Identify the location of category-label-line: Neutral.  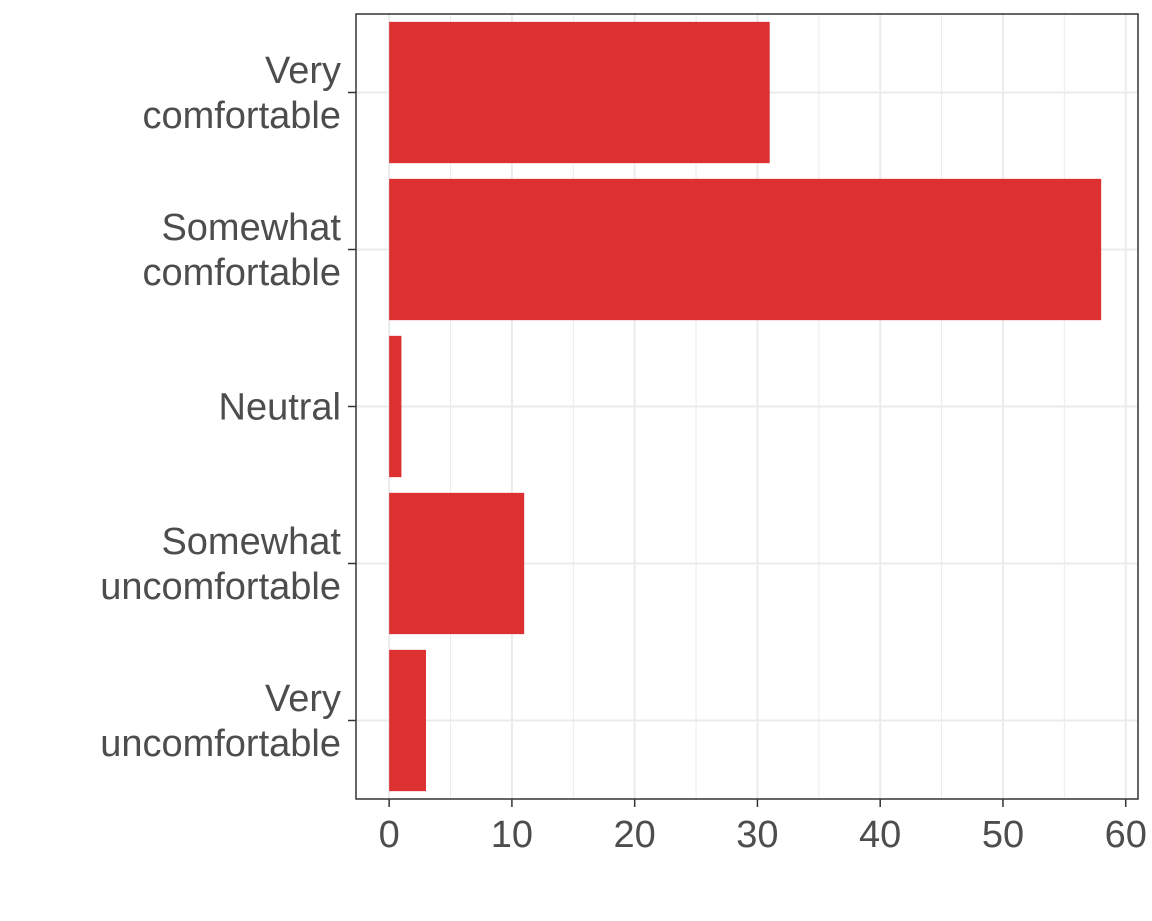
(280, 408).